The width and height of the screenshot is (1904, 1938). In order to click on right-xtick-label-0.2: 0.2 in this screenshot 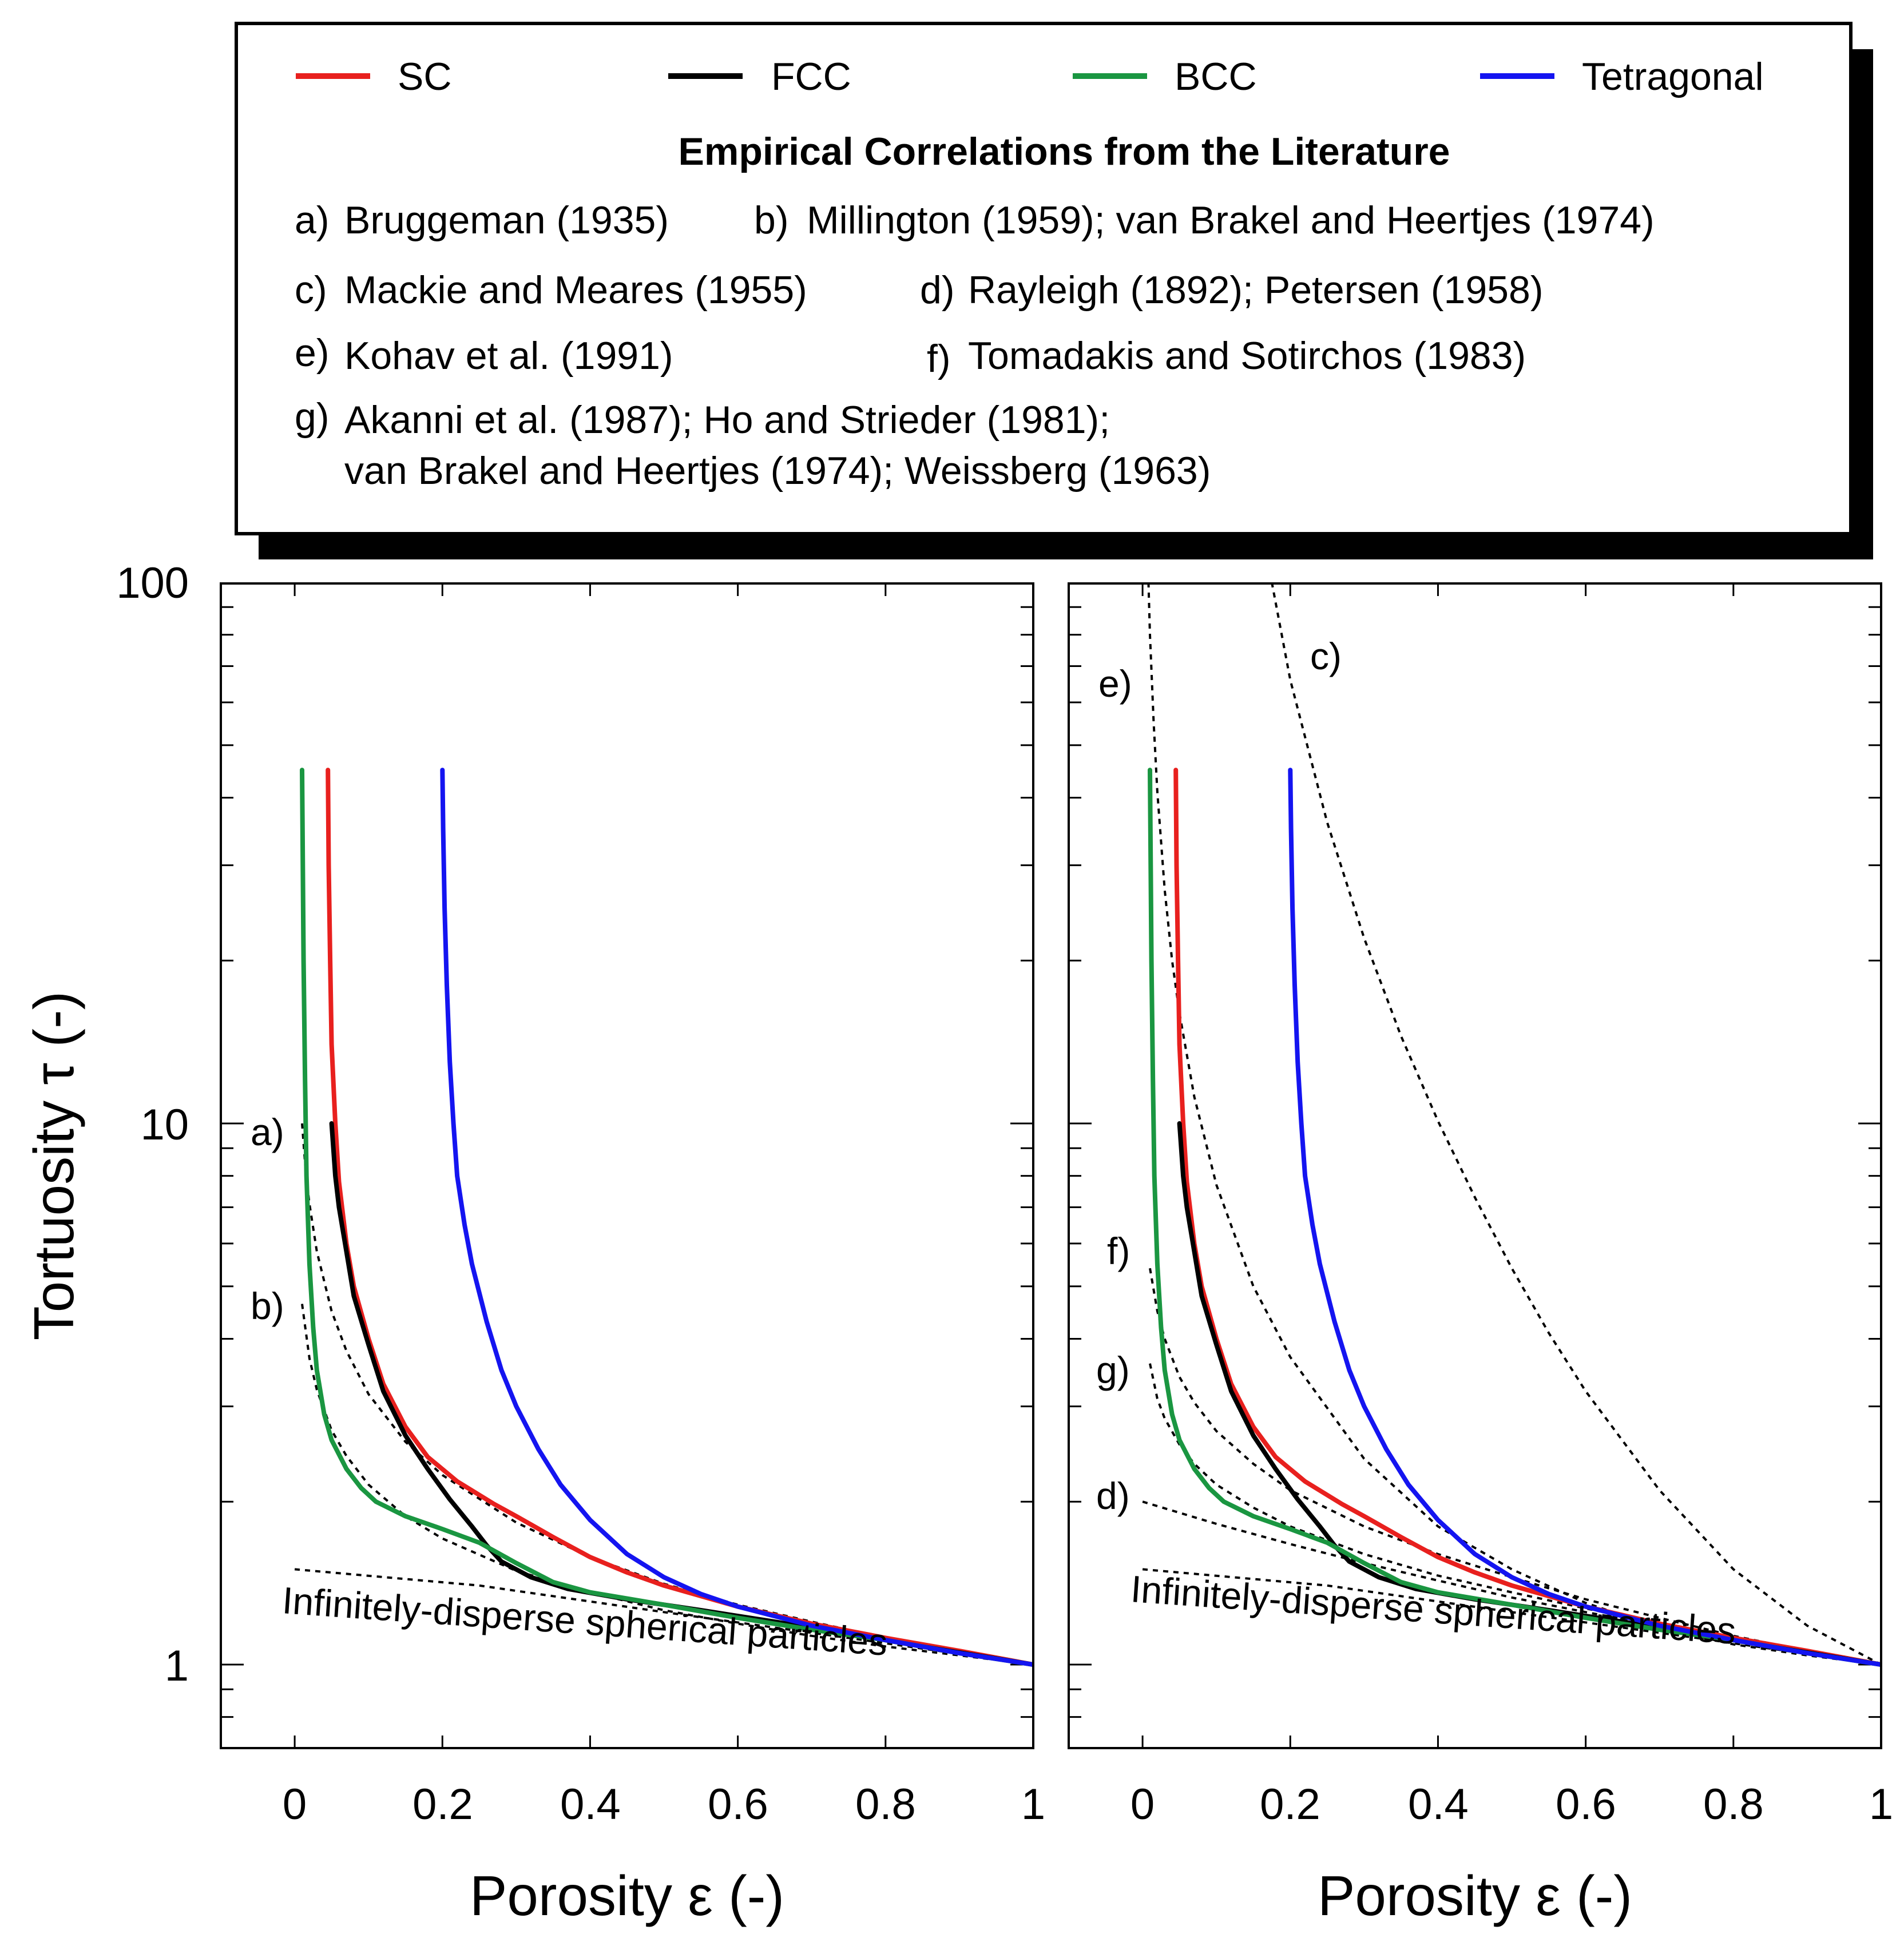, I will do `click(1290, 1804)`.